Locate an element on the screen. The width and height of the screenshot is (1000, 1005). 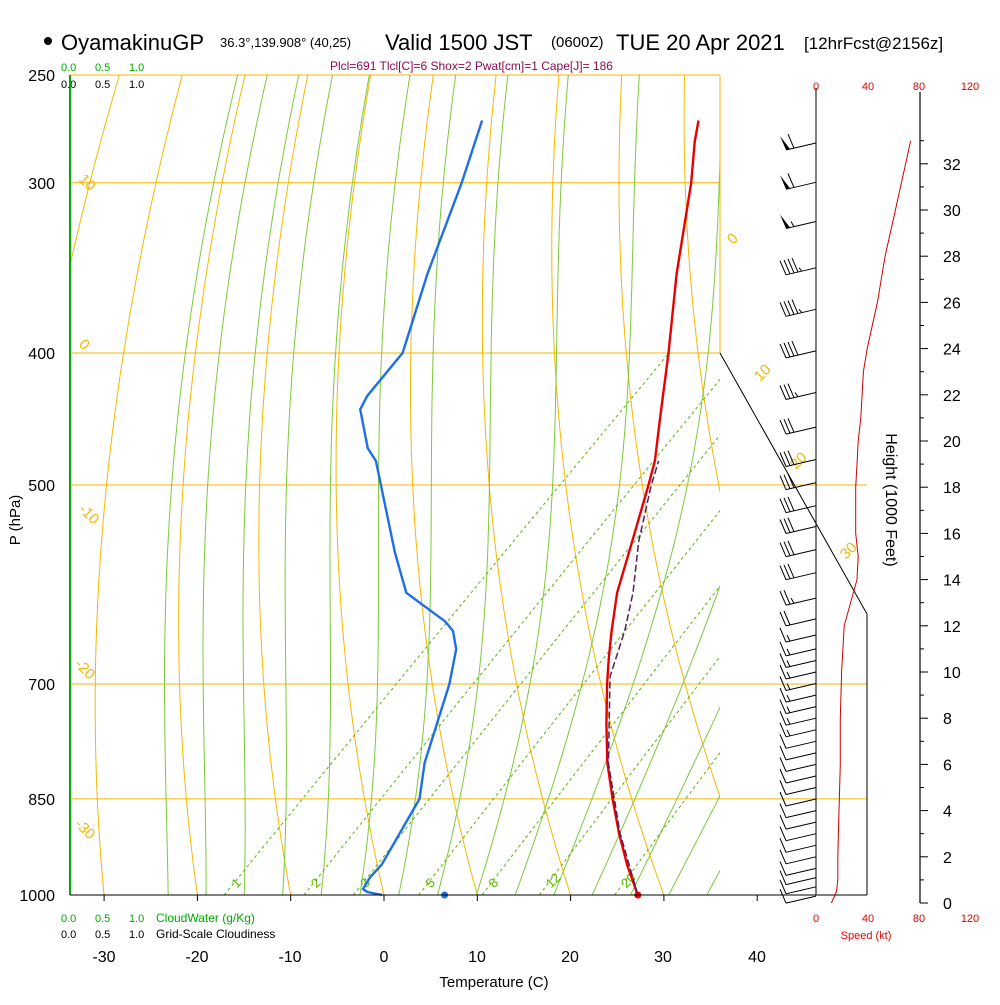
height-tick-label: 22 is located at coordinates (952, 396).